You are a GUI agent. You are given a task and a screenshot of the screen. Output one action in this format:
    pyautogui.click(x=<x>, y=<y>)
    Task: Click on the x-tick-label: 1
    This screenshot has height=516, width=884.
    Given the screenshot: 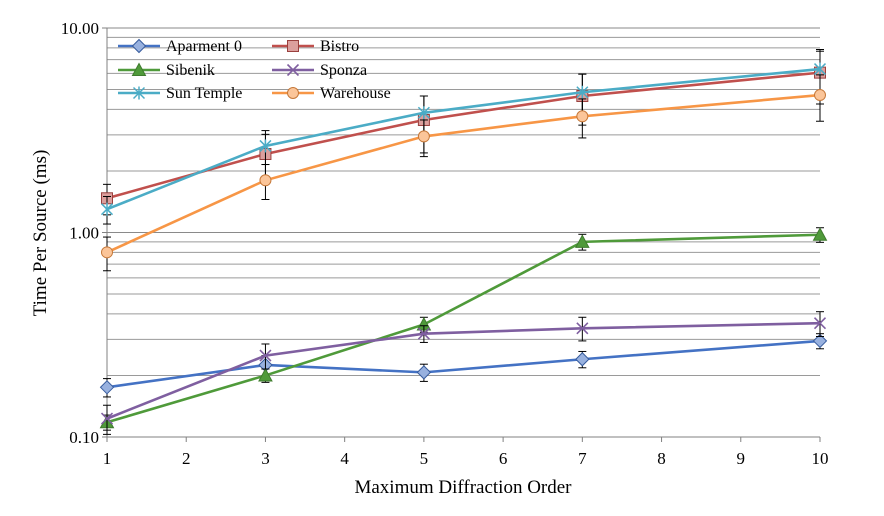 What is the action you would take?
    pyautogui.click(x=107, y=458)
    